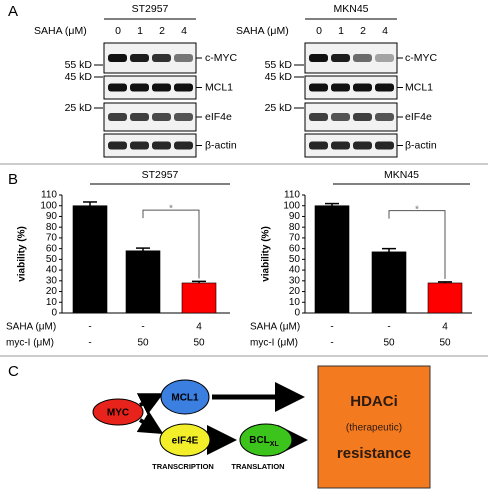  What do you see at coordinates (295, 302) in the screenshot?
I see `y-tick-label: 10` at bounding box center [295, 302].